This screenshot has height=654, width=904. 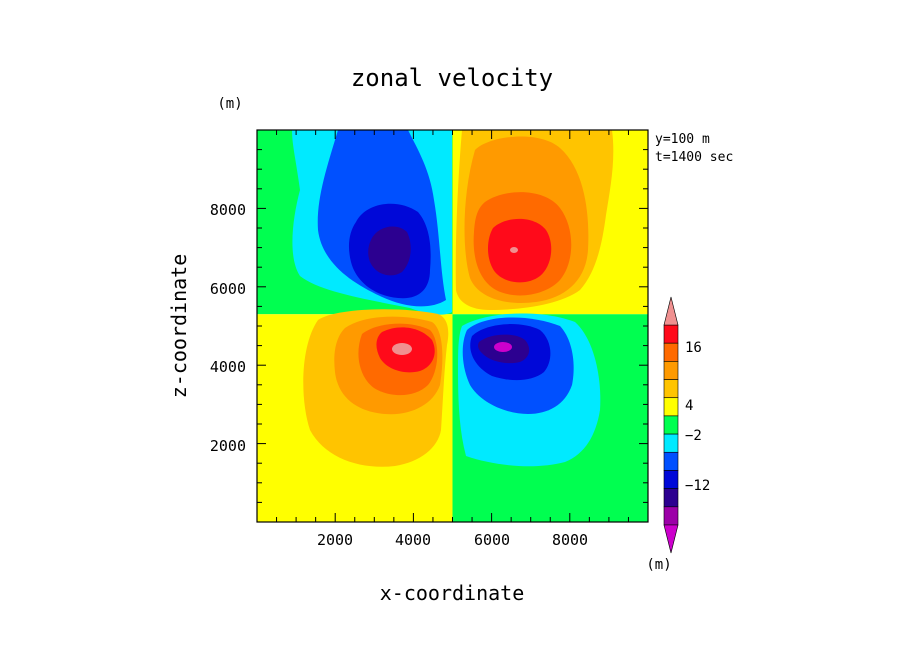 What do you see at coordinates (179, 326) in the screenshot?
I see `y-axis-label: z-coordinate` at bounding box center [179, 326].